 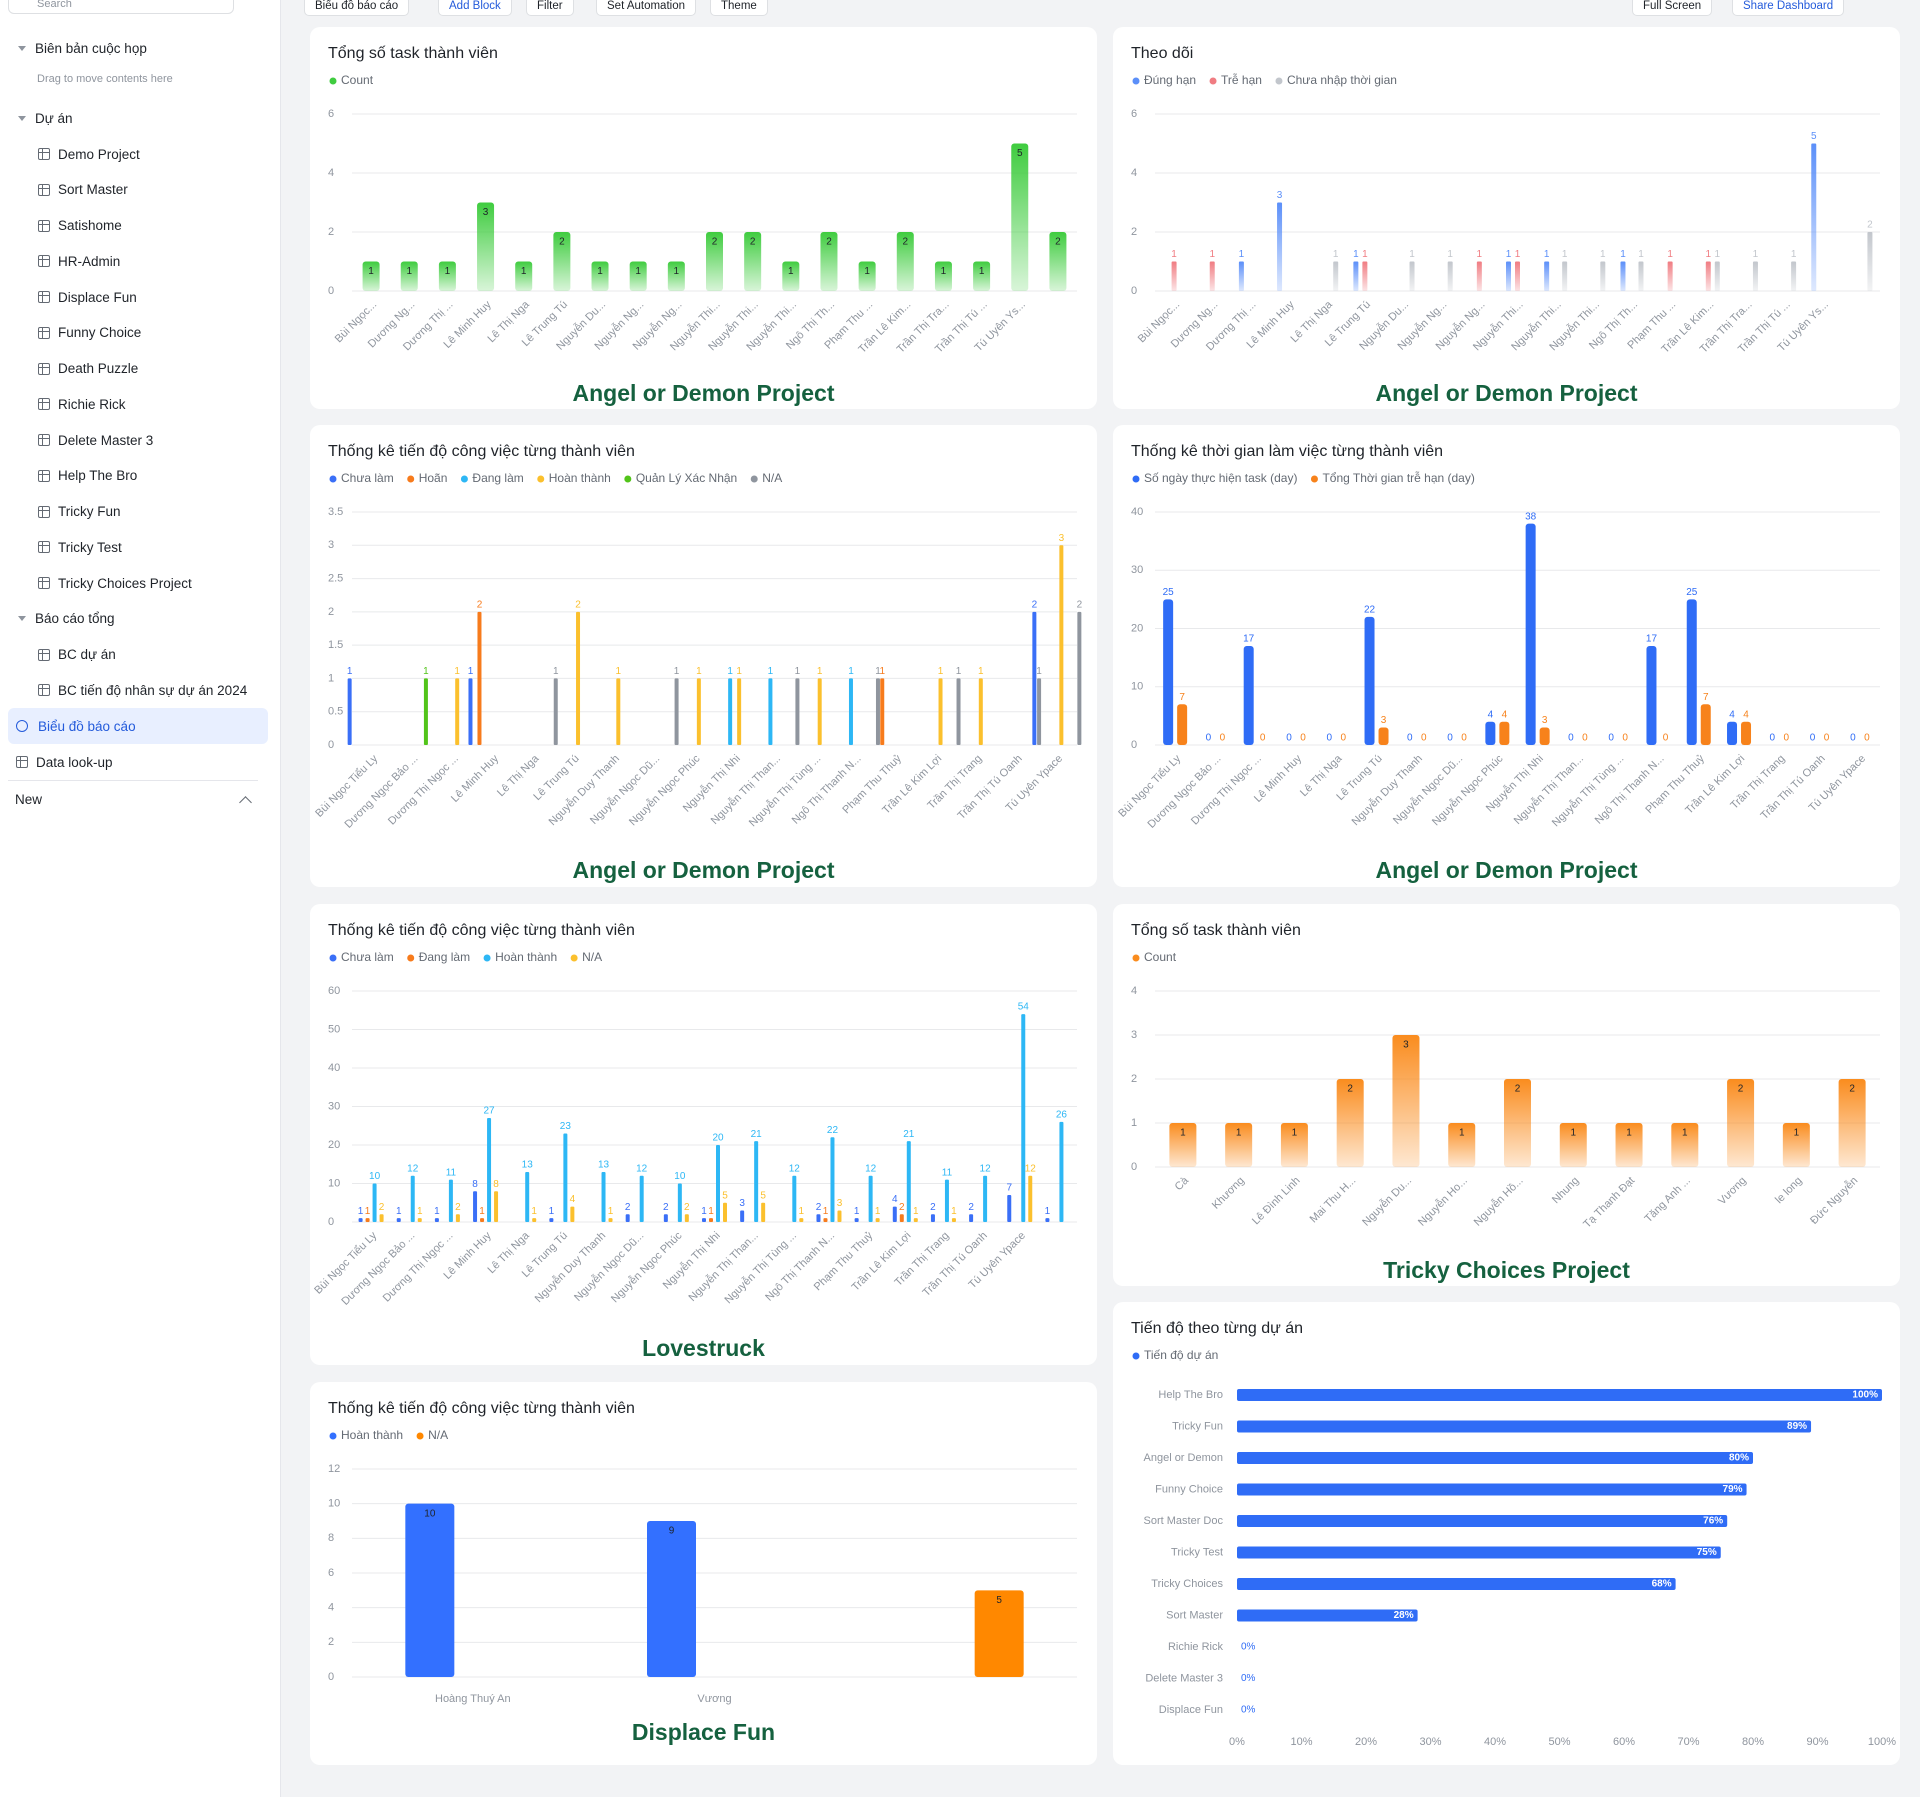 What do you see at coordinates (1137, 512) in the screenshot?
I see `y-tick-label: 40` at bounding box center [1137, 512].